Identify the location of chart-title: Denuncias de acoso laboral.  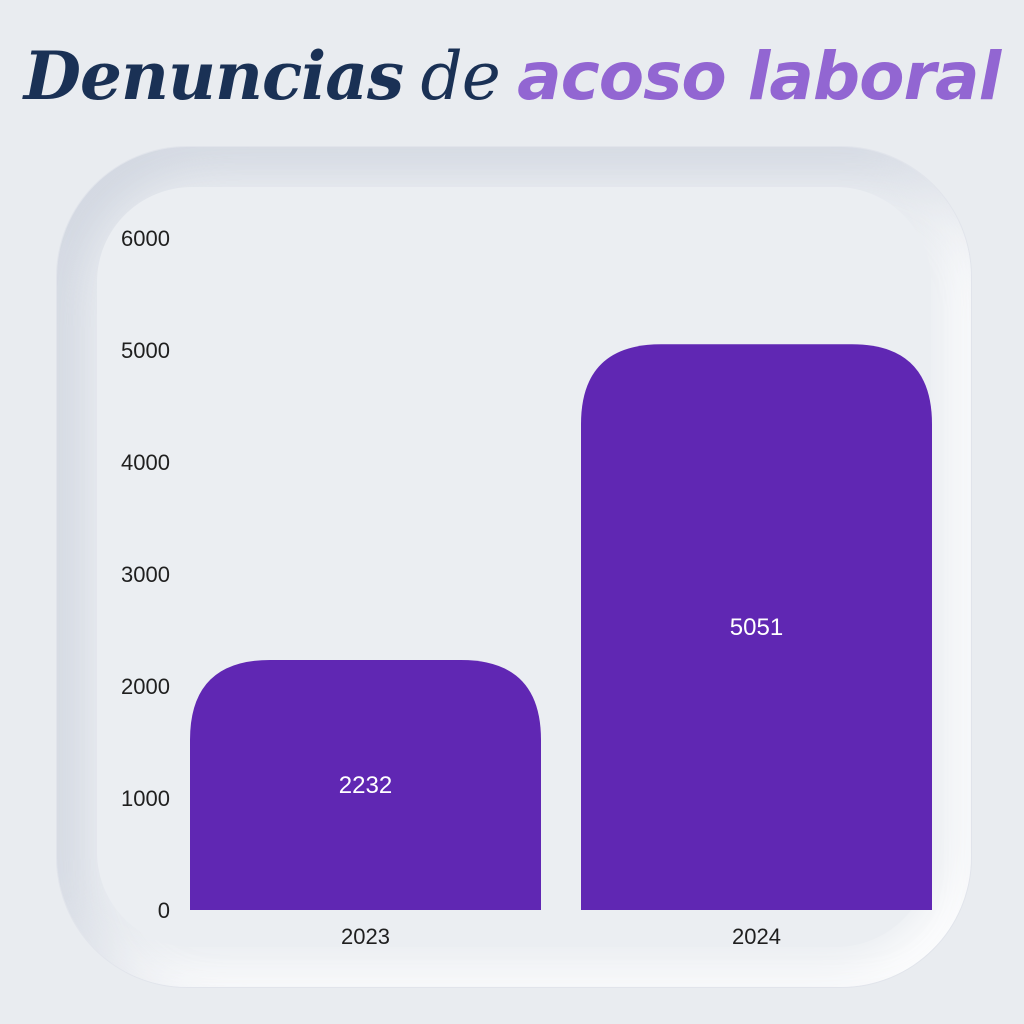
(512, 76).